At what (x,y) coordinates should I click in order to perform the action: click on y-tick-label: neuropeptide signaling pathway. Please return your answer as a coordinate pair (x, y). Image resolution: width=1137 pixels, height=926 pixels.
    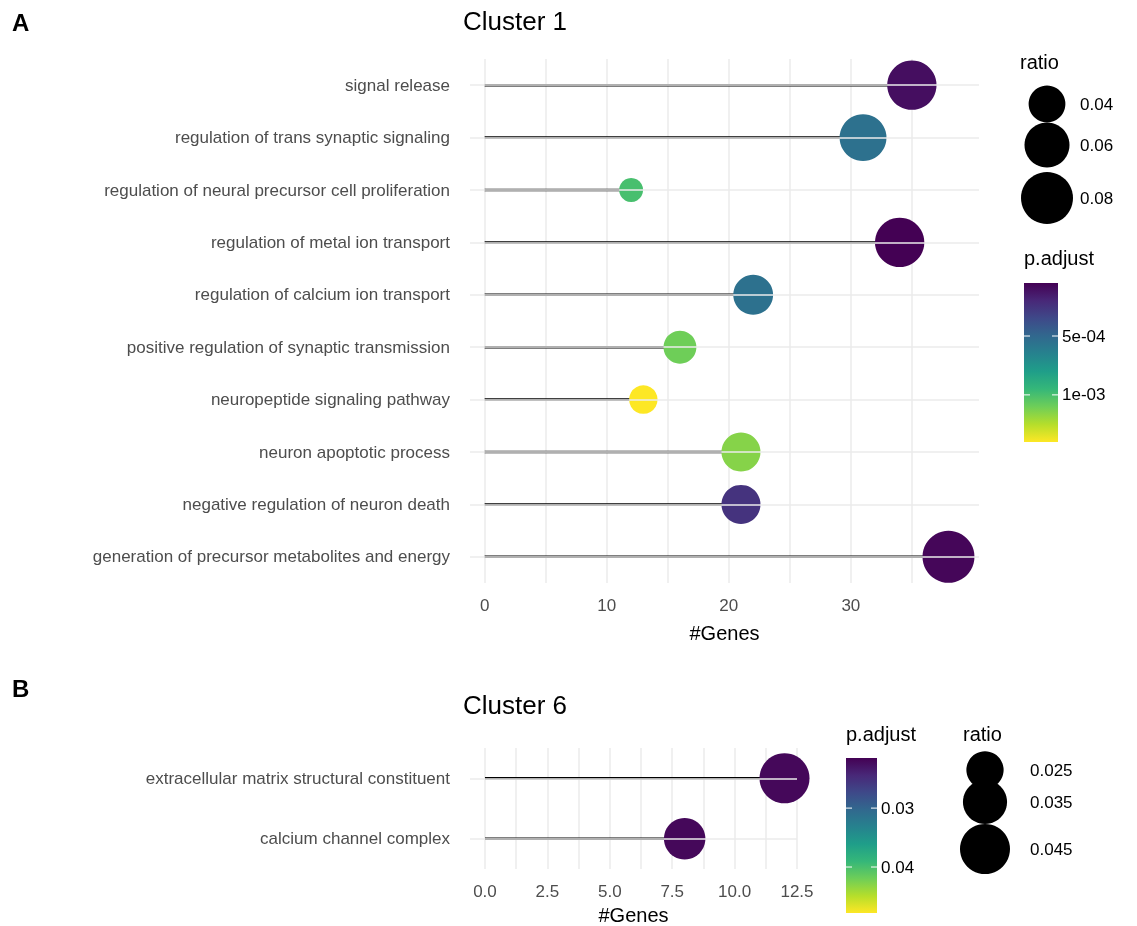
    Looking at the image, I should click on (330, 400).